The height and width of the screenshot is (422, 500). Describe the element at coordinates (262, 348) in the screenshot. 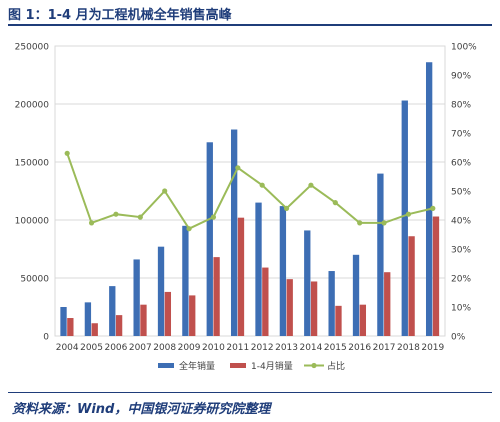

I see `x-tick-label: 2012` at that location.